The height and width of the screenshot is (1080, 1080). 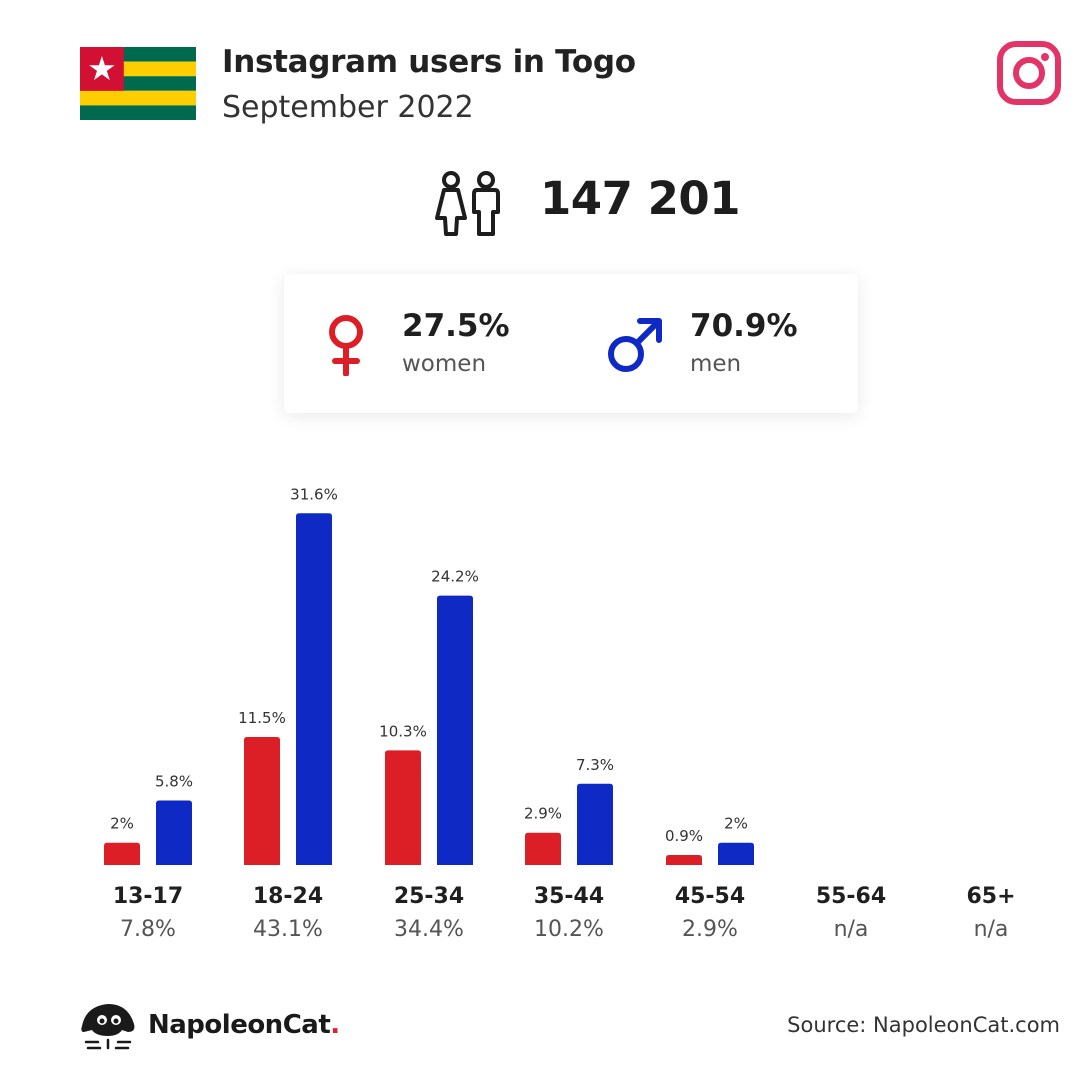 I want to click on napoleoncat-brand: NapoleonCat., so click(x=244, y=1025).